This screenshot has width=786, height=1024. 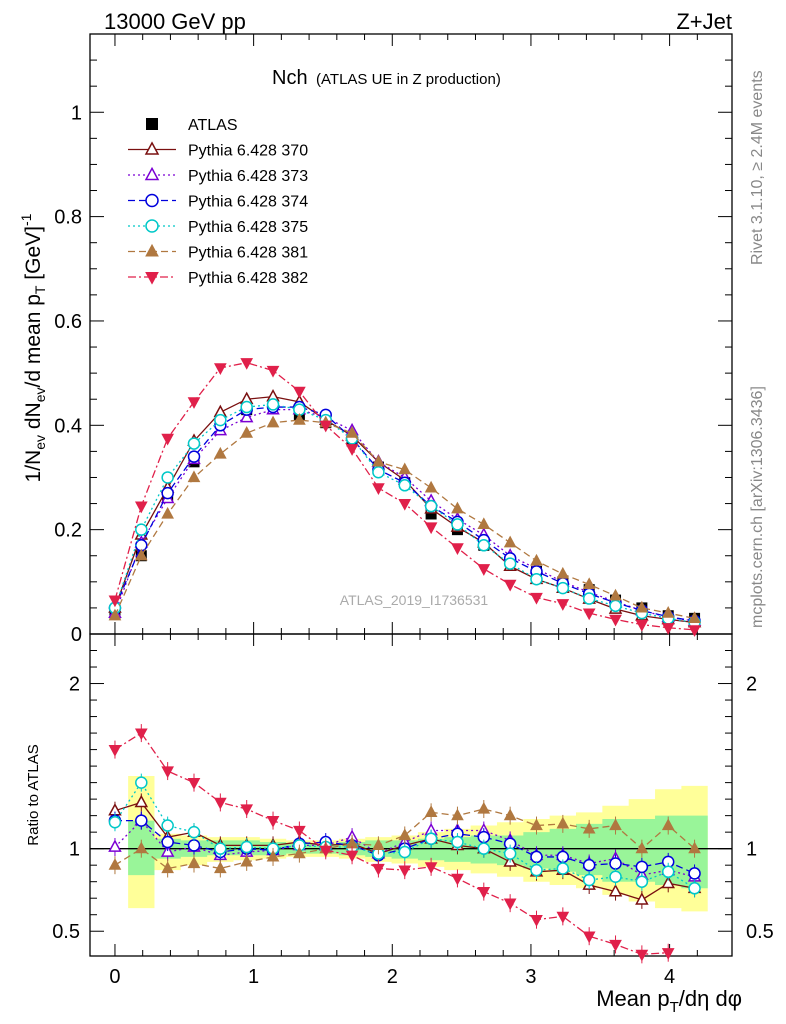 What do you see at coordinates (248, 202) in the screenshot?
I see `legend-label-2: Pythia 6.428 374` at bounding box center [248, 202].